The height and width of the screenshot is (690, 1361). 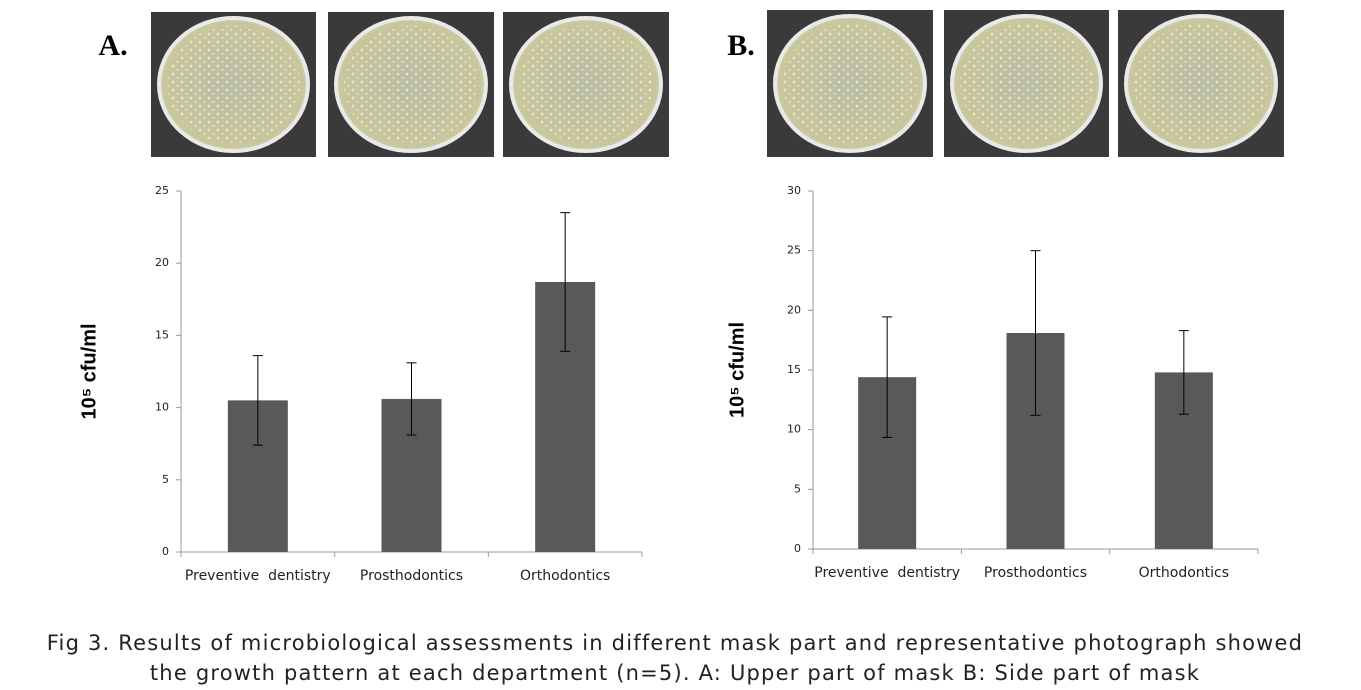 I want to click on panel-label: B., so click(x=741, y=45).